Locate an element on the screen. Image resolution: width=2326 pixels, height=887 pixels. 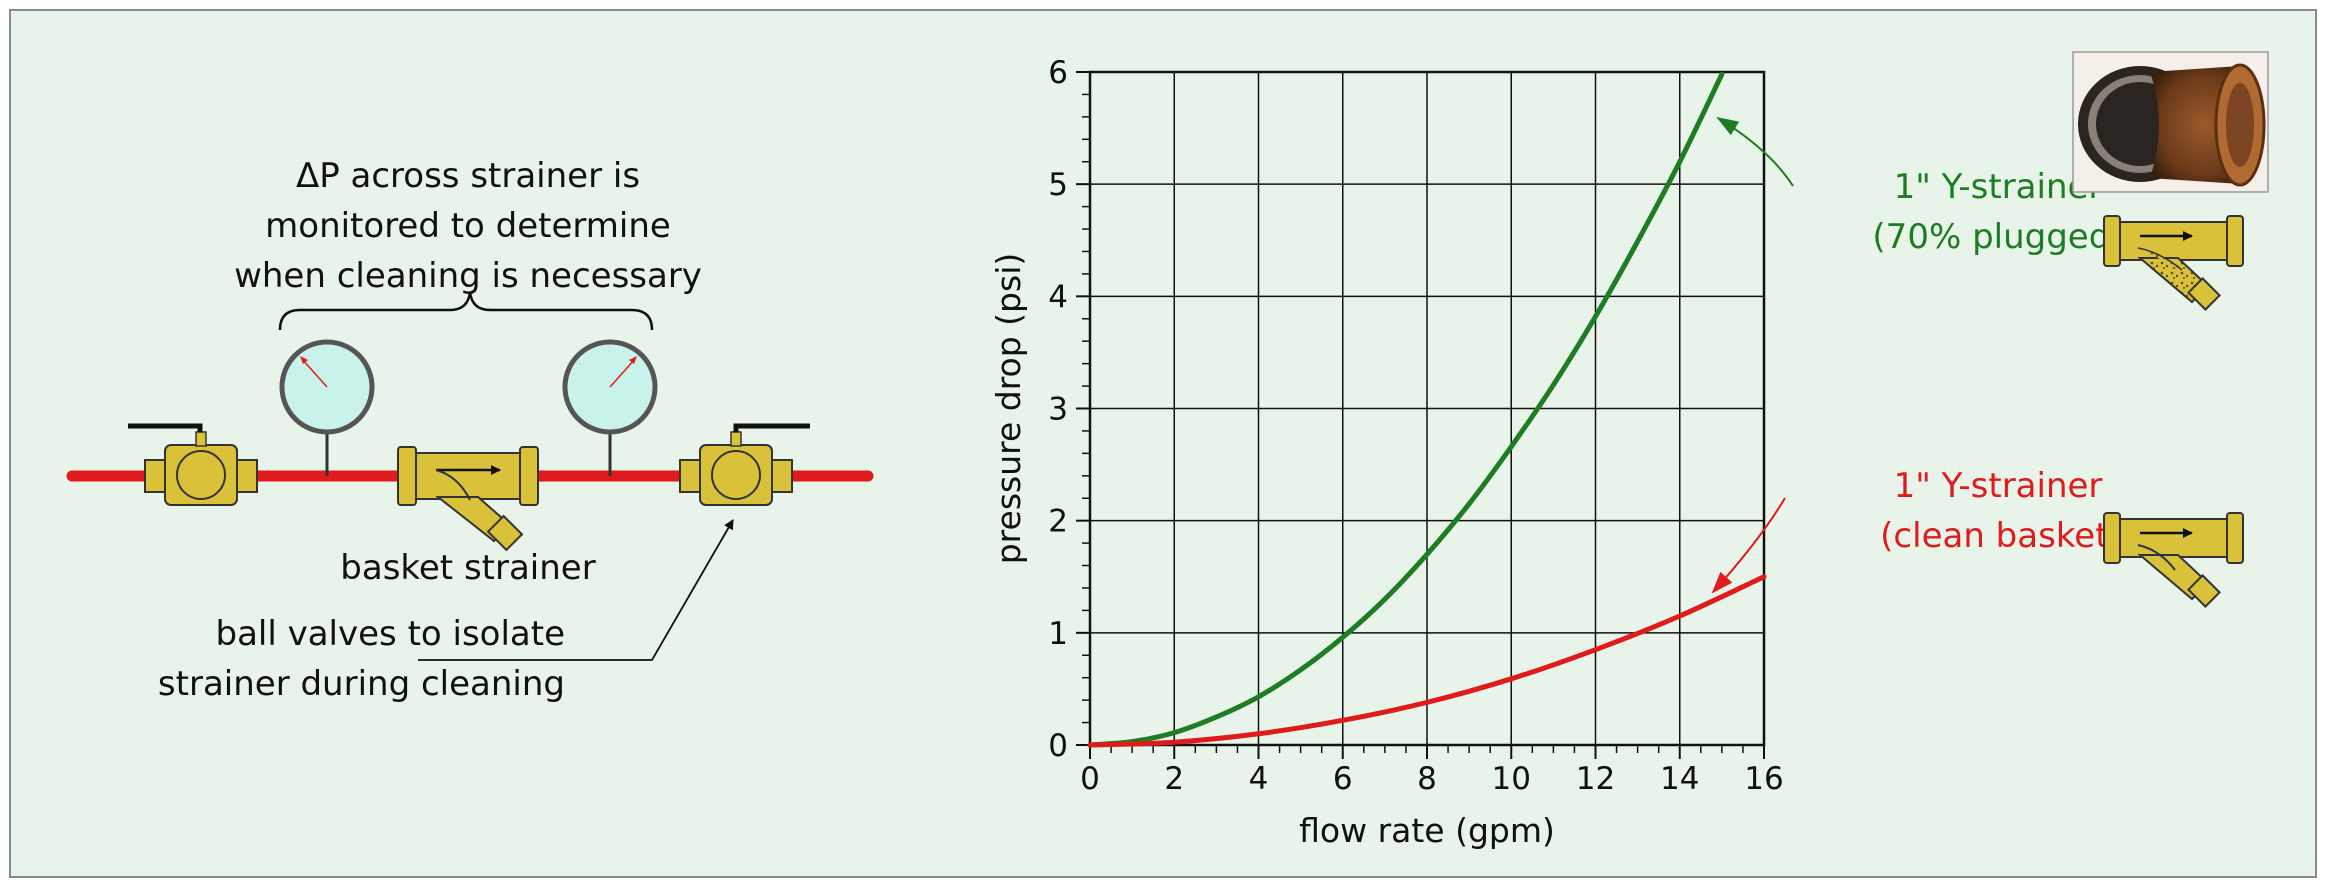
y-tick-label: 3 is located at coordinates (1058, 410).